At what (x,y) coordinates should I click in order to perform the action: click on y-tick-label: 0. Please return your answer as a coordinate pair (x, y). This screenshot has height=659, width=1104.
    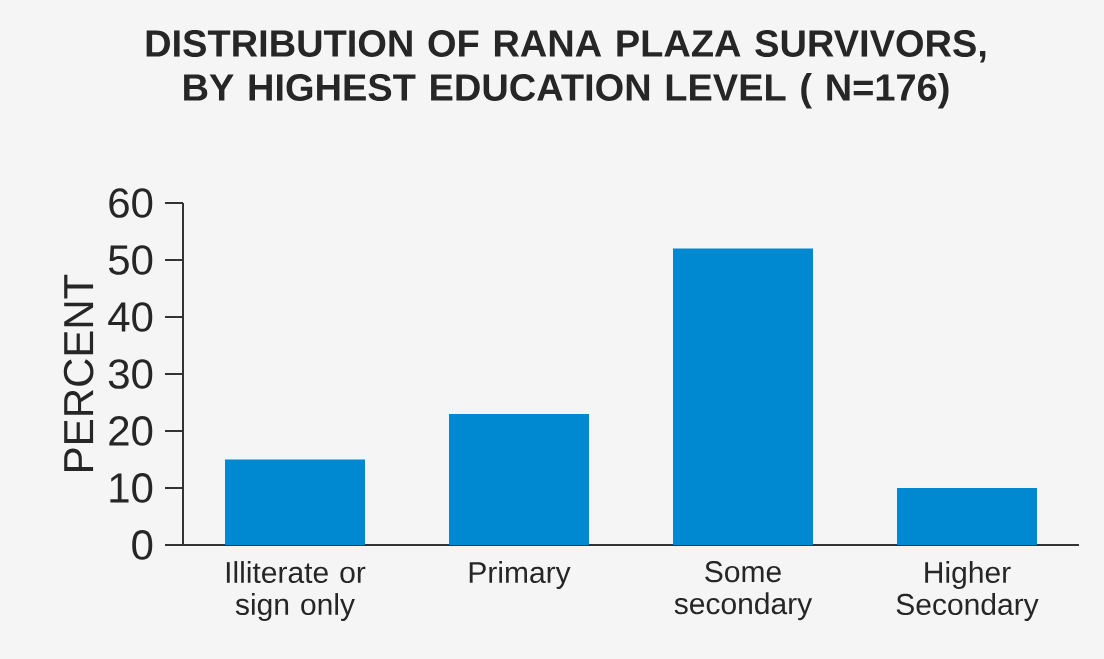
    Looking at the image, I should click on (142, 545).